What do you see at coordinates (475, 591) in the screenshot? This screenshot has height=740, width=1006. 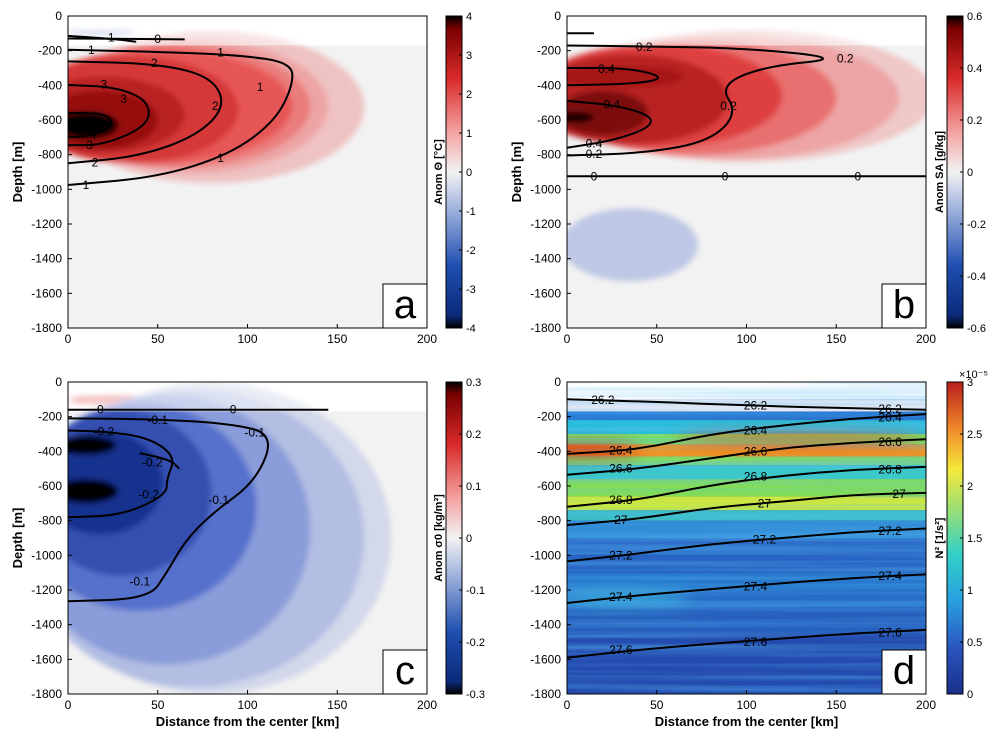 I see `colorbar-tick-label: -0.1` at bounding box center [475, 591].